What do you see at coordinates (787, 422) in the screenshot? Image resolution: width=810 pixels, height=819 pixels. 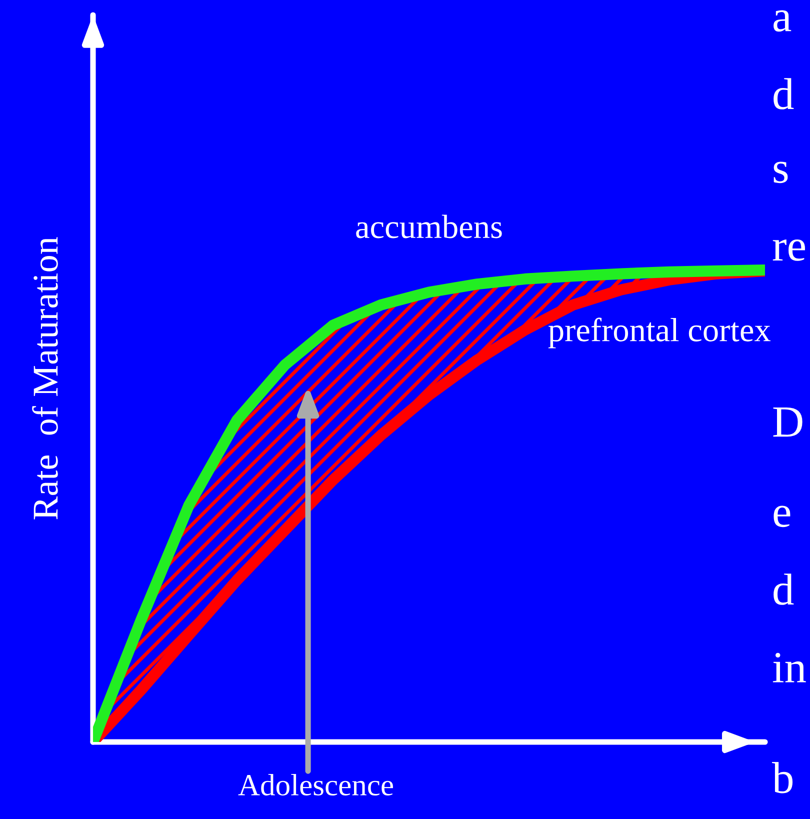 I see `text: D` at bounding box center [787, 422].